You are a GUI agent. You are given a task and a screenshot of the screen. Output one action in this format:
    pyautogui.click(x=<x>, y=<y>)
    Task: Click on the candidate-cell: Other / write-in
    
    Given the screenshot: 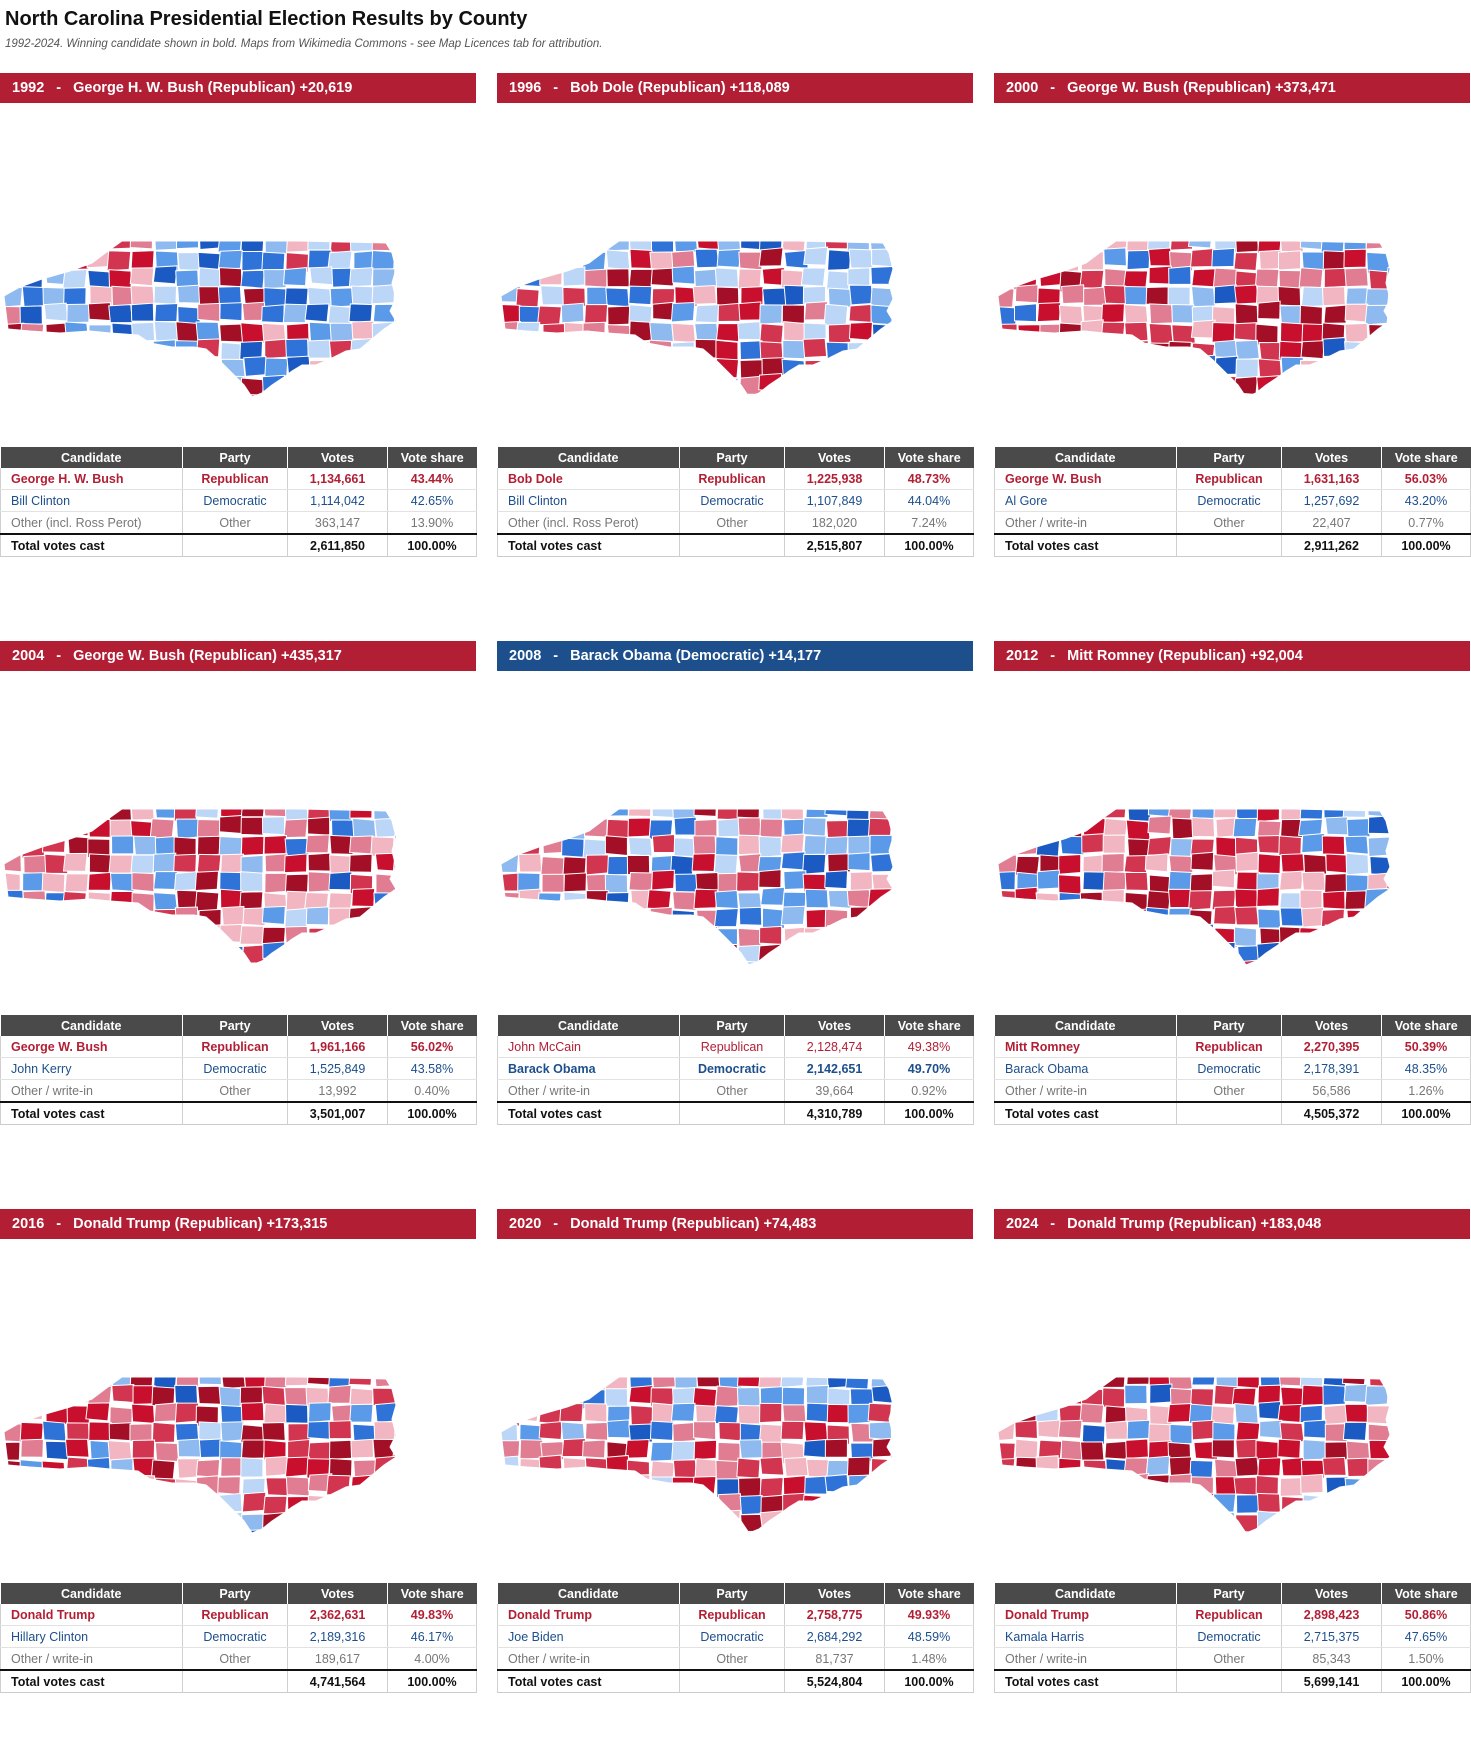 What is the action you would take?
    pyautogui.click(x=588, y=1091)
    